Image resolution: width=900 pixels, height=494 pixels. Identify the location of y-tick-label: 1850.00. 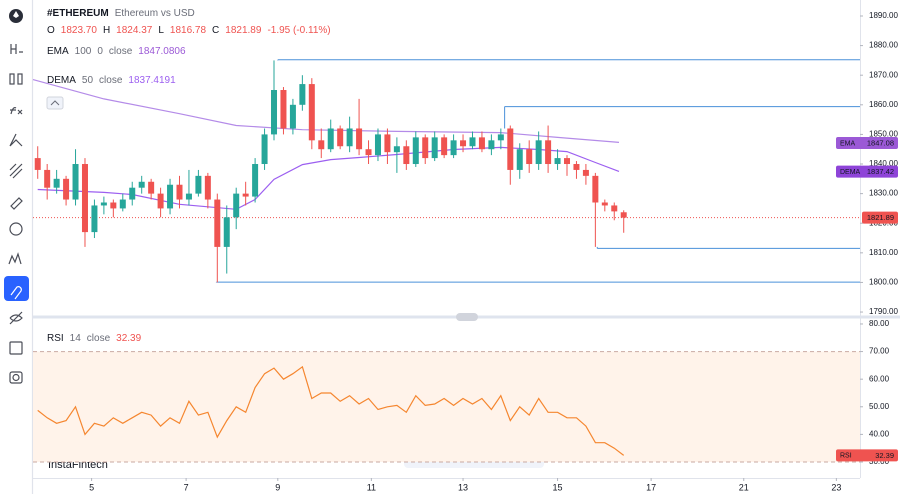
(883, 134).